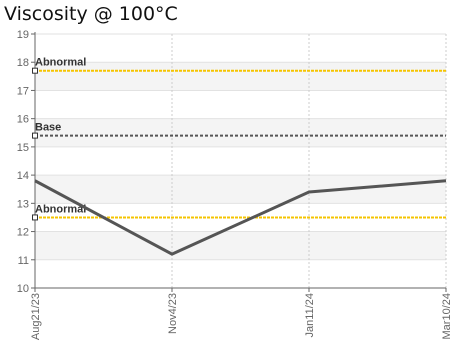 The image size is (453, 356). Describe the element at coordinates (23, 289) in the screenshot. I see `y-tick-label: 10` at that location.